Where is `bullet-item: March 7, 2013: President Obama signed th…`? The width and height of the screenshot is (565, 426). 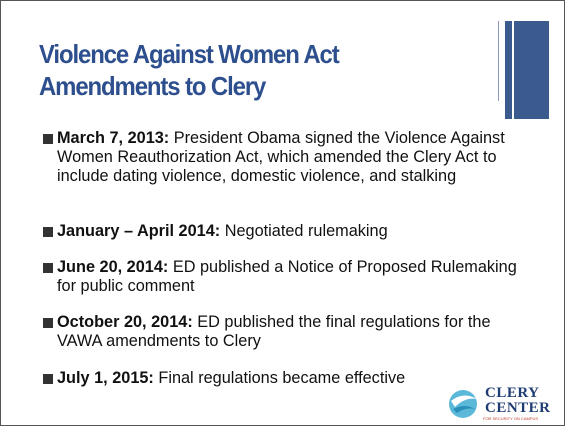
bullet-item: March 7, 2013: President Obama signed th… is located at coordinates (288, 157).